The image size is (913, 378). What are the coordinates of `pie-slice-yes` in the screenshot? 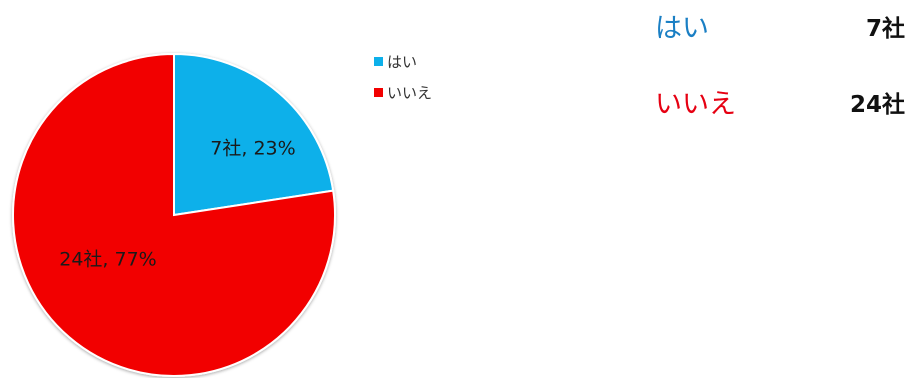 It's located at (254, 134).